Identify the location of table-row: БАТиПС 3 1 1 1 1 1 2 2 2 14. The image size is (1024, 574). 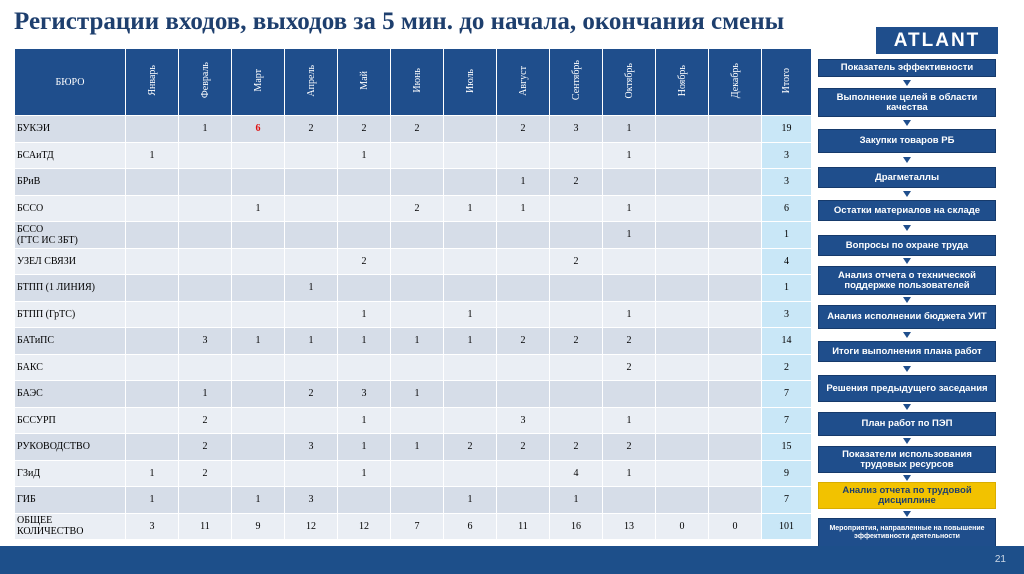
(413, 341).